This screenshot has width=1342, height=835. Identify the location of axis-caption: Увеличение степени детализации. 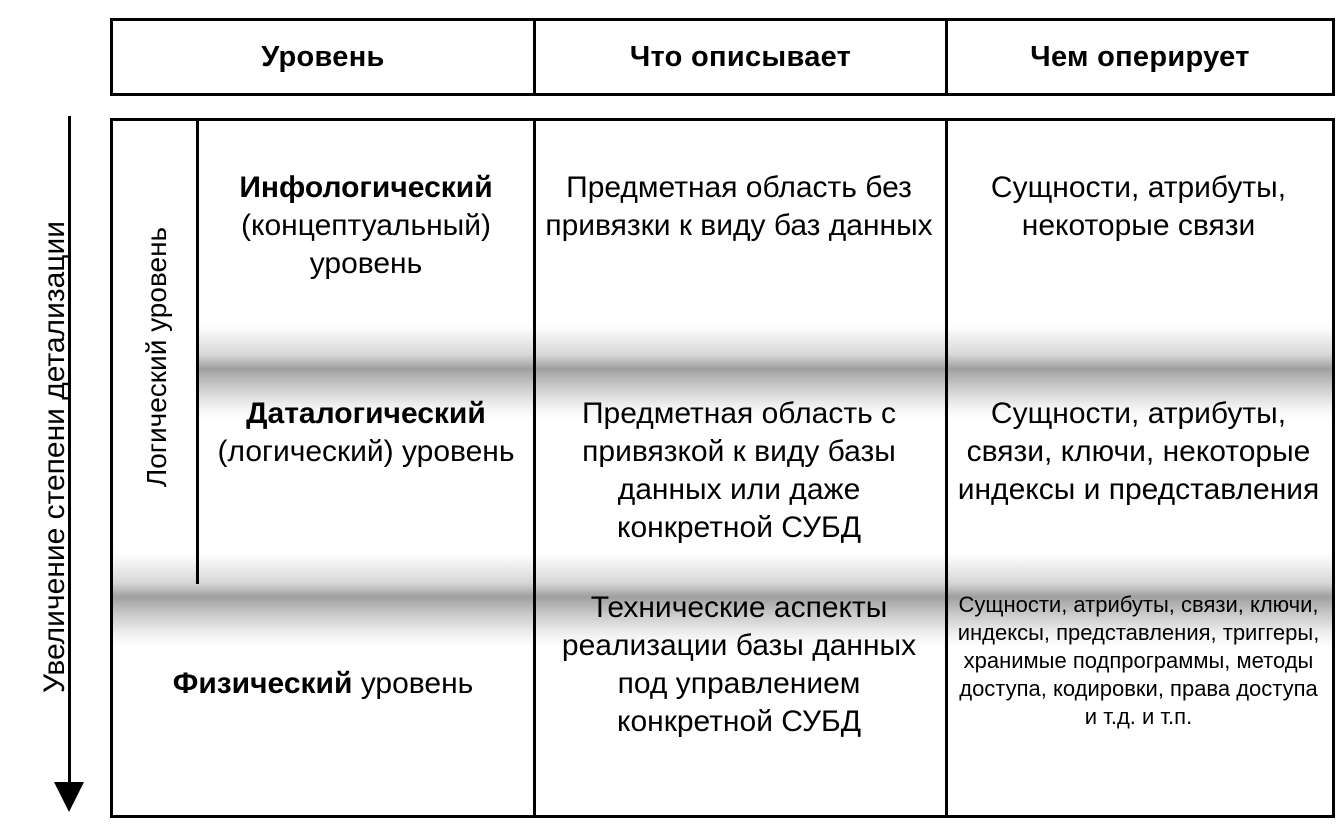
(54, 457).